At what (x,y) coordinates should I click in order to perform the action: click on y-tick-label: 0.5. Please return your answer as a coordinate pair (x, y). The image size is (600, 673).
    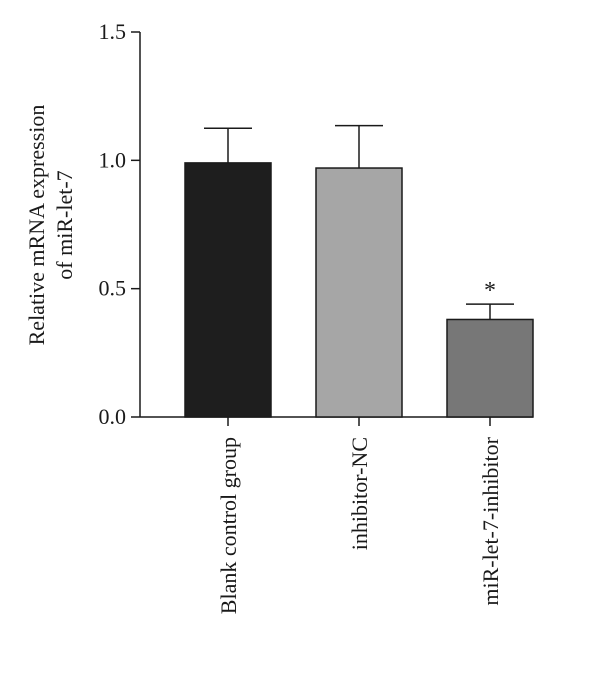
    Looking at the image, I should click on (113, 288).